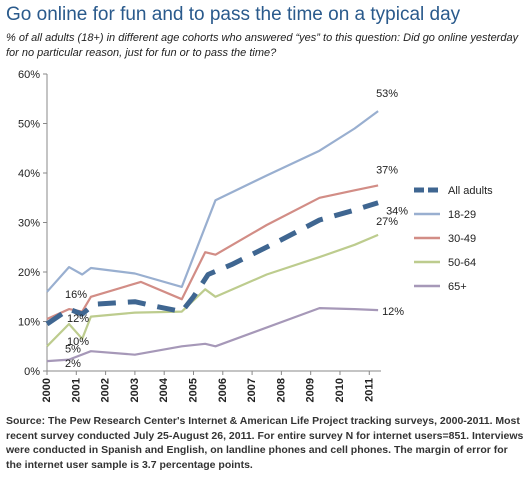 Image resolution: width=530 pixels, height=481 pixels. I want to click on x-tick-label: 2011, so click(369, 390).